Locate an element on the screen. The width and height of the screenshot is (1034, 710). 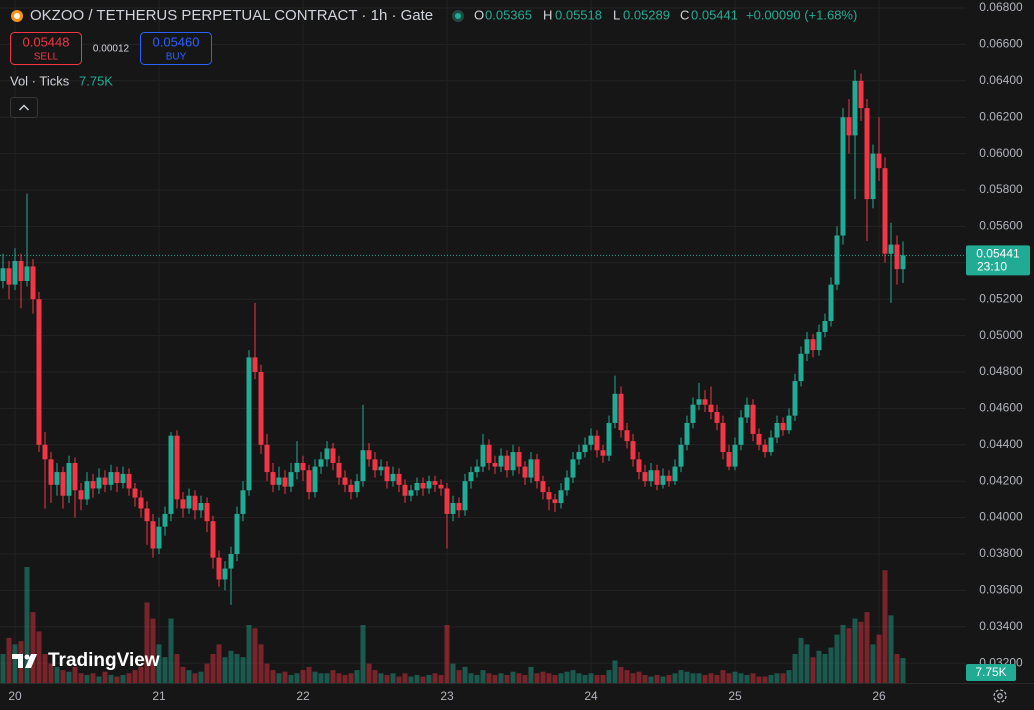
y-tick-label: 0.04000 is located at coordinates (1001, 517).